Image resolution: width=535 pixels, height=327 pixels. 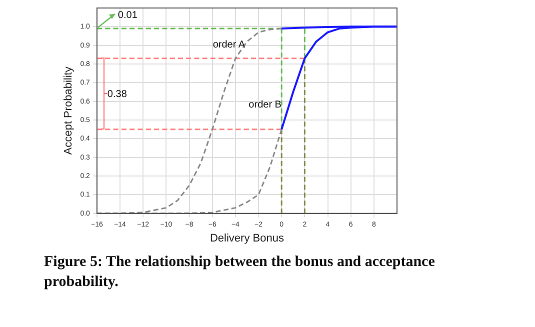 What do you see at coordinates (247, 238) in the screenshot?
I see `x-axis-title: Delivery Bonus` at bounding box center [247, 238].